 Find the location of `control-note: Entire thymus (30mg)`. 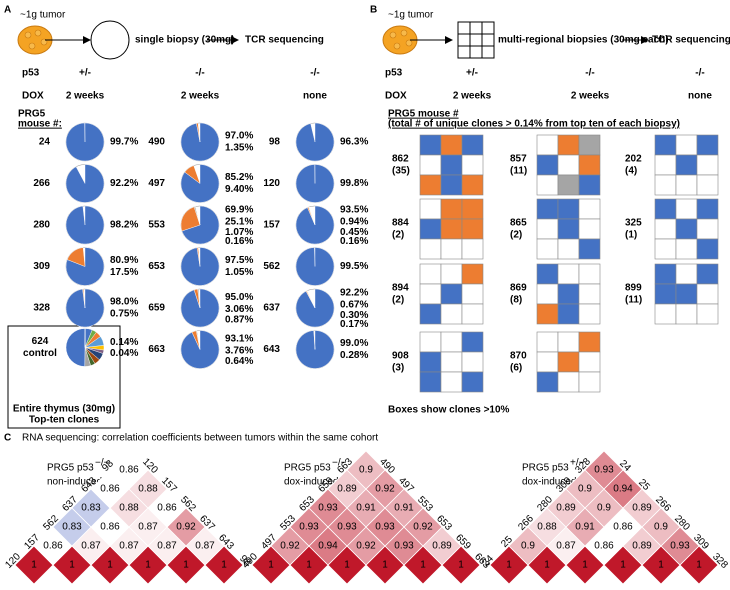

control-note: Entire thymus (30mg) is located at coordinates (64, 409).